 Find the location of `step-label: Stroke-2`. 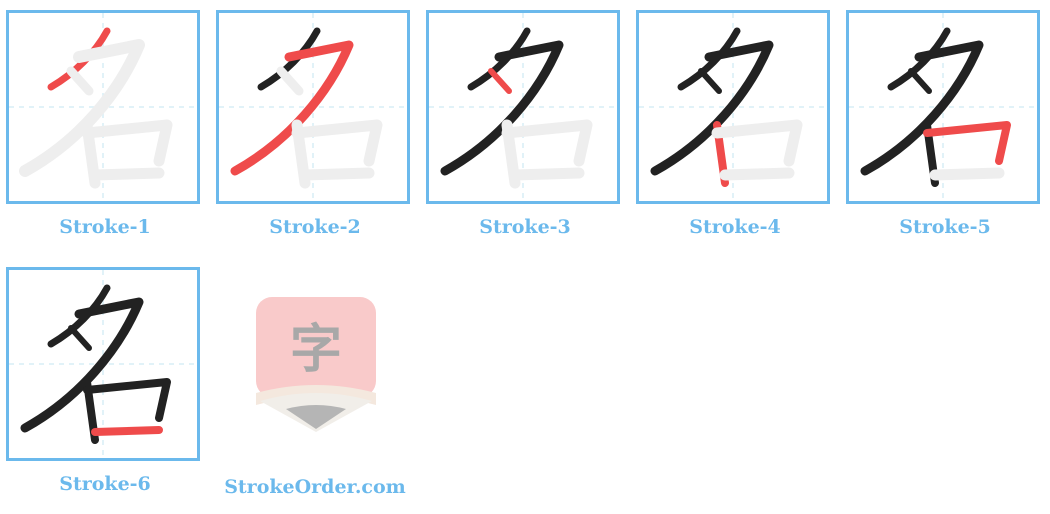

step-label: Stroke-2 is located at coordinates (315, 227).